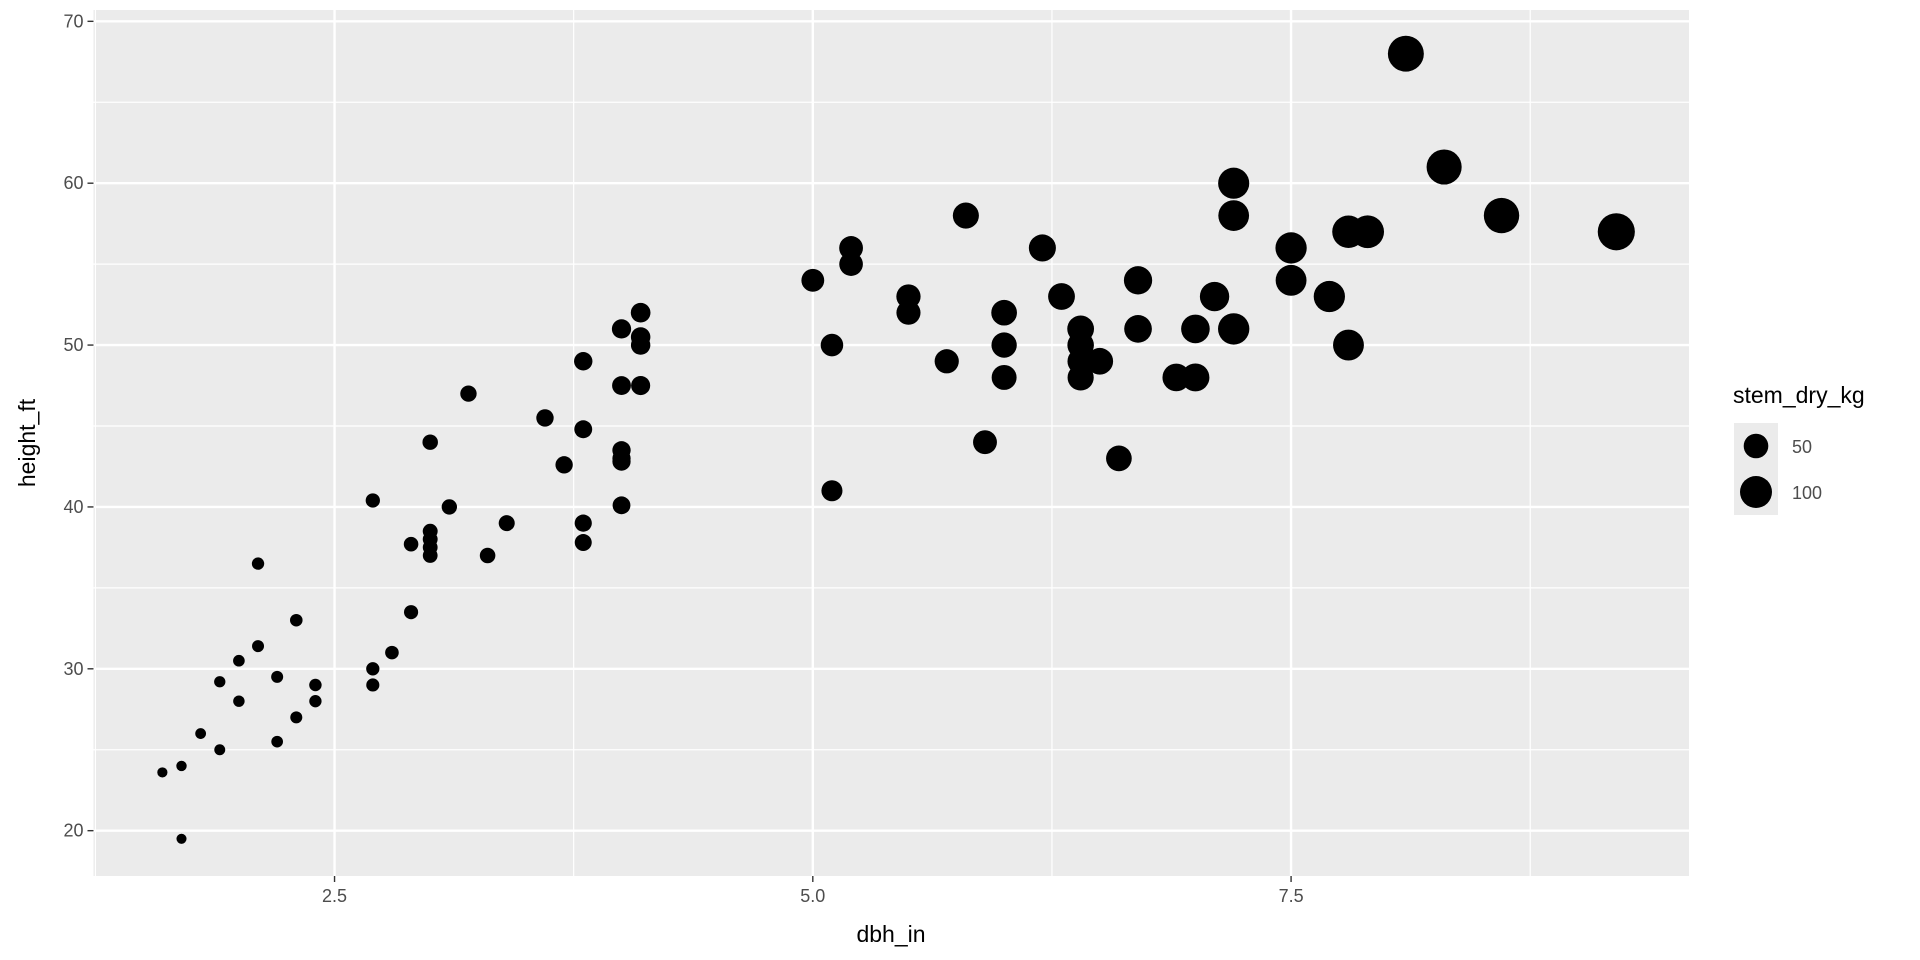 The width and height of the screenshot is (1920, 960). I want to click on y-tick-label: 60, so click(73, 183).